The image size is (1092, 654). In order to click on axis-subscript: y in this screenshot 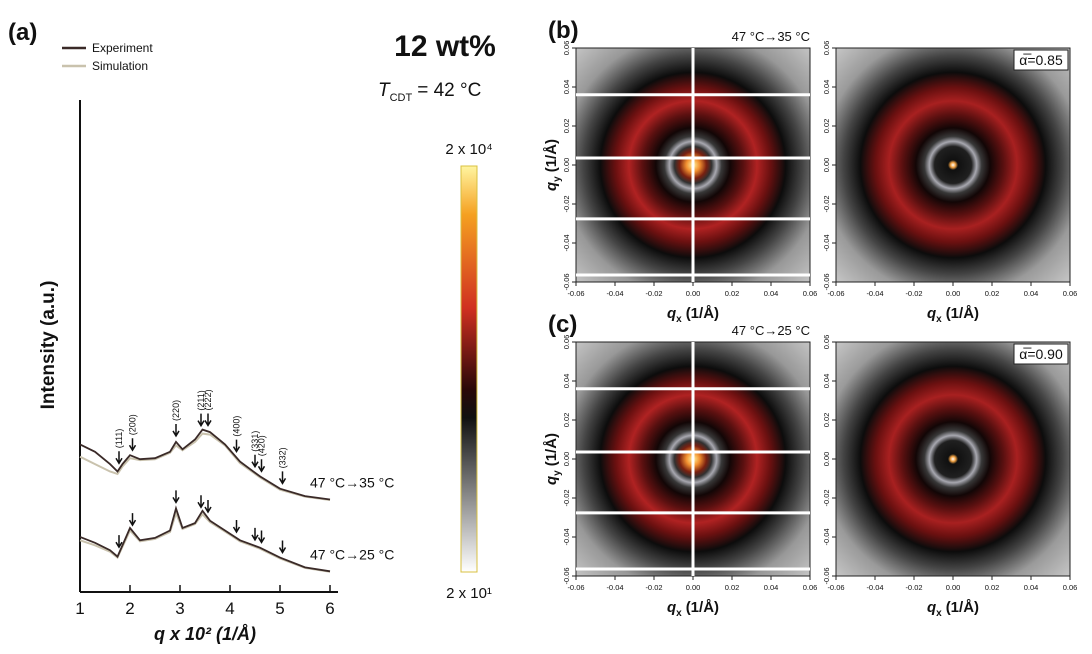, I will do `click(557, 473)`.